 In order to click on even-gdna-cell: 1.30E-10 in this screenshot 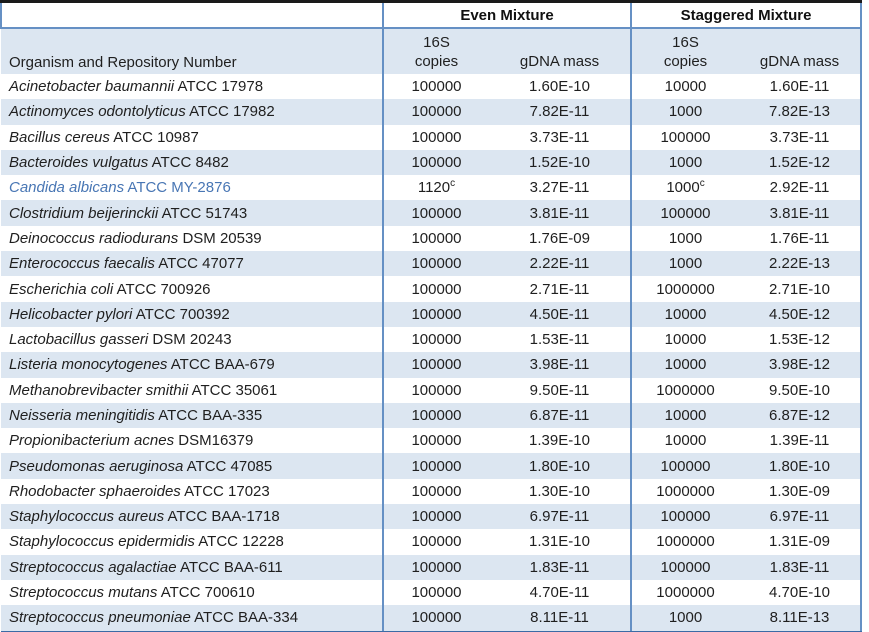, I will do `click(559, 491)`.